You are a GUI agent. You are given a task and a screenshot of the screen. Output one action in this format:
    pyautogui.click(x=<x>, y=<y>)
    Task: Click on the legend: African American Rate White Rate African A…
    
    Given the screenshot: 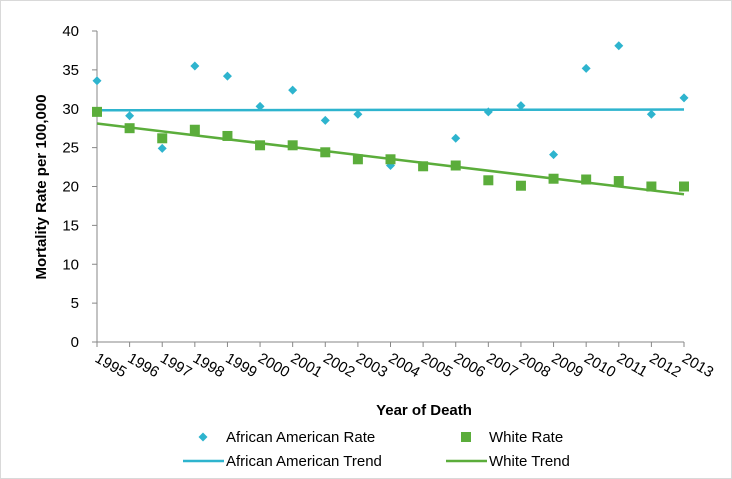 What is the action you would take?
    pyautogui.click(x=376, y=449)
    